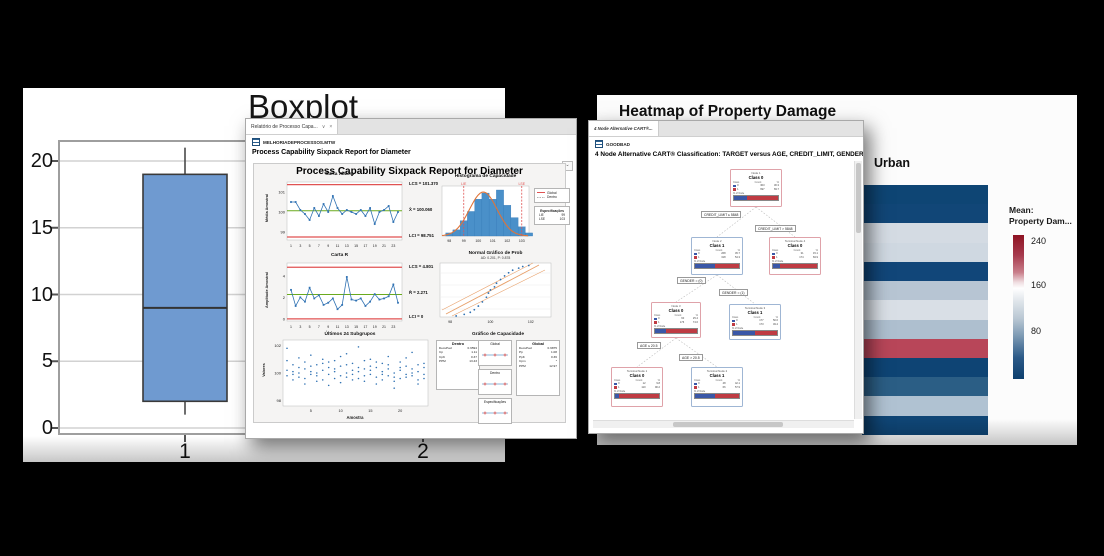 This screenshot has height=556, width=1104. What do you see at coordinates (728, 111) in the screenshot?
I see `heatmap-title: Heatmap of Property Damage` at bounding box center [728, 111].